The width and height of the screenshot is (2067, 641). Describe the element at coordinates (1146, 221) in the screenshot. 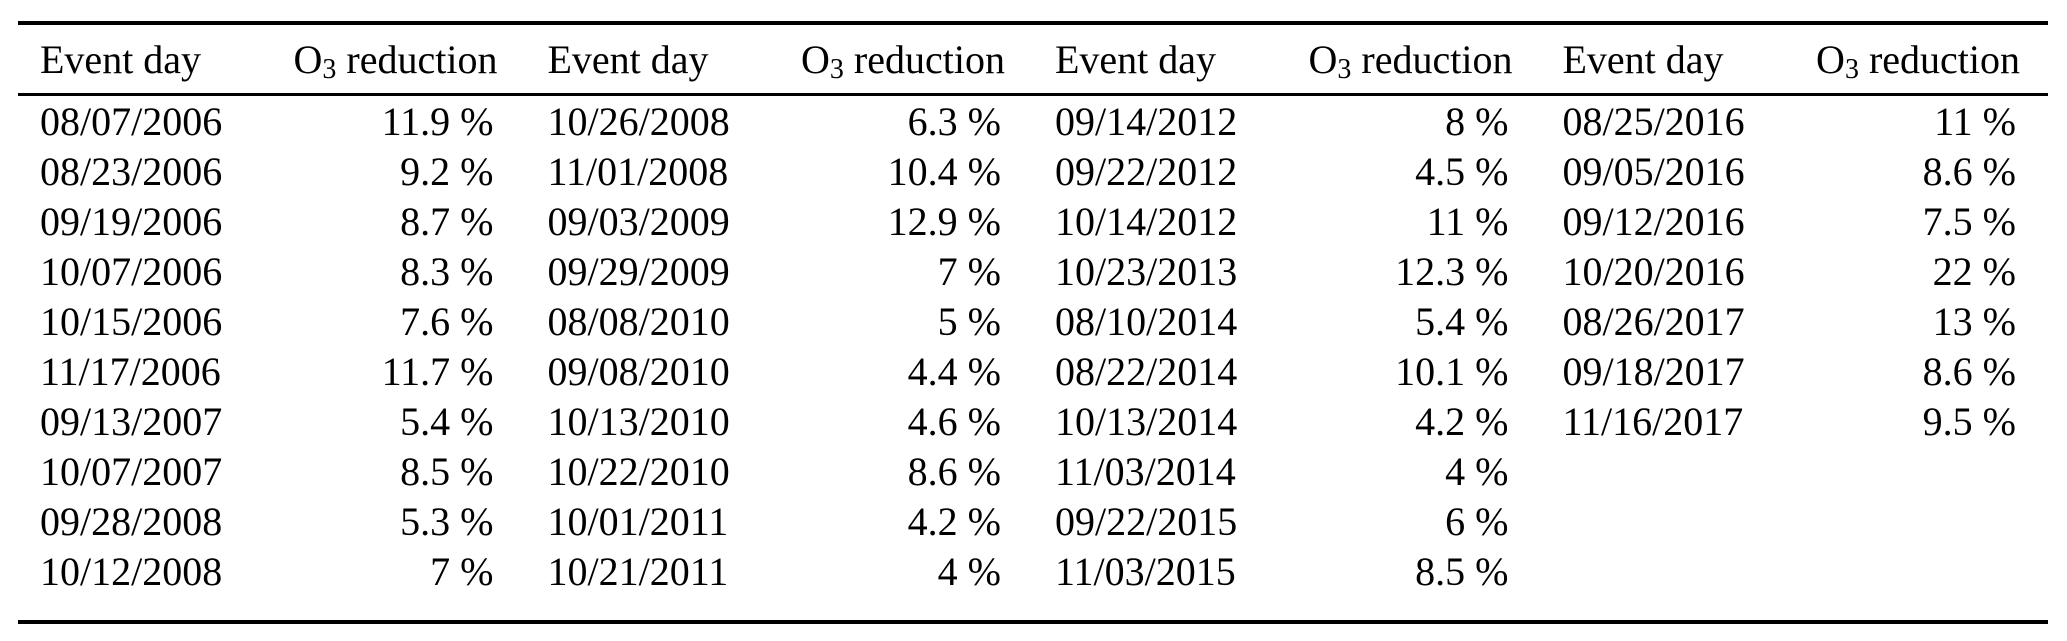

I see `event-day-cell: 10/14/2012` at that location.